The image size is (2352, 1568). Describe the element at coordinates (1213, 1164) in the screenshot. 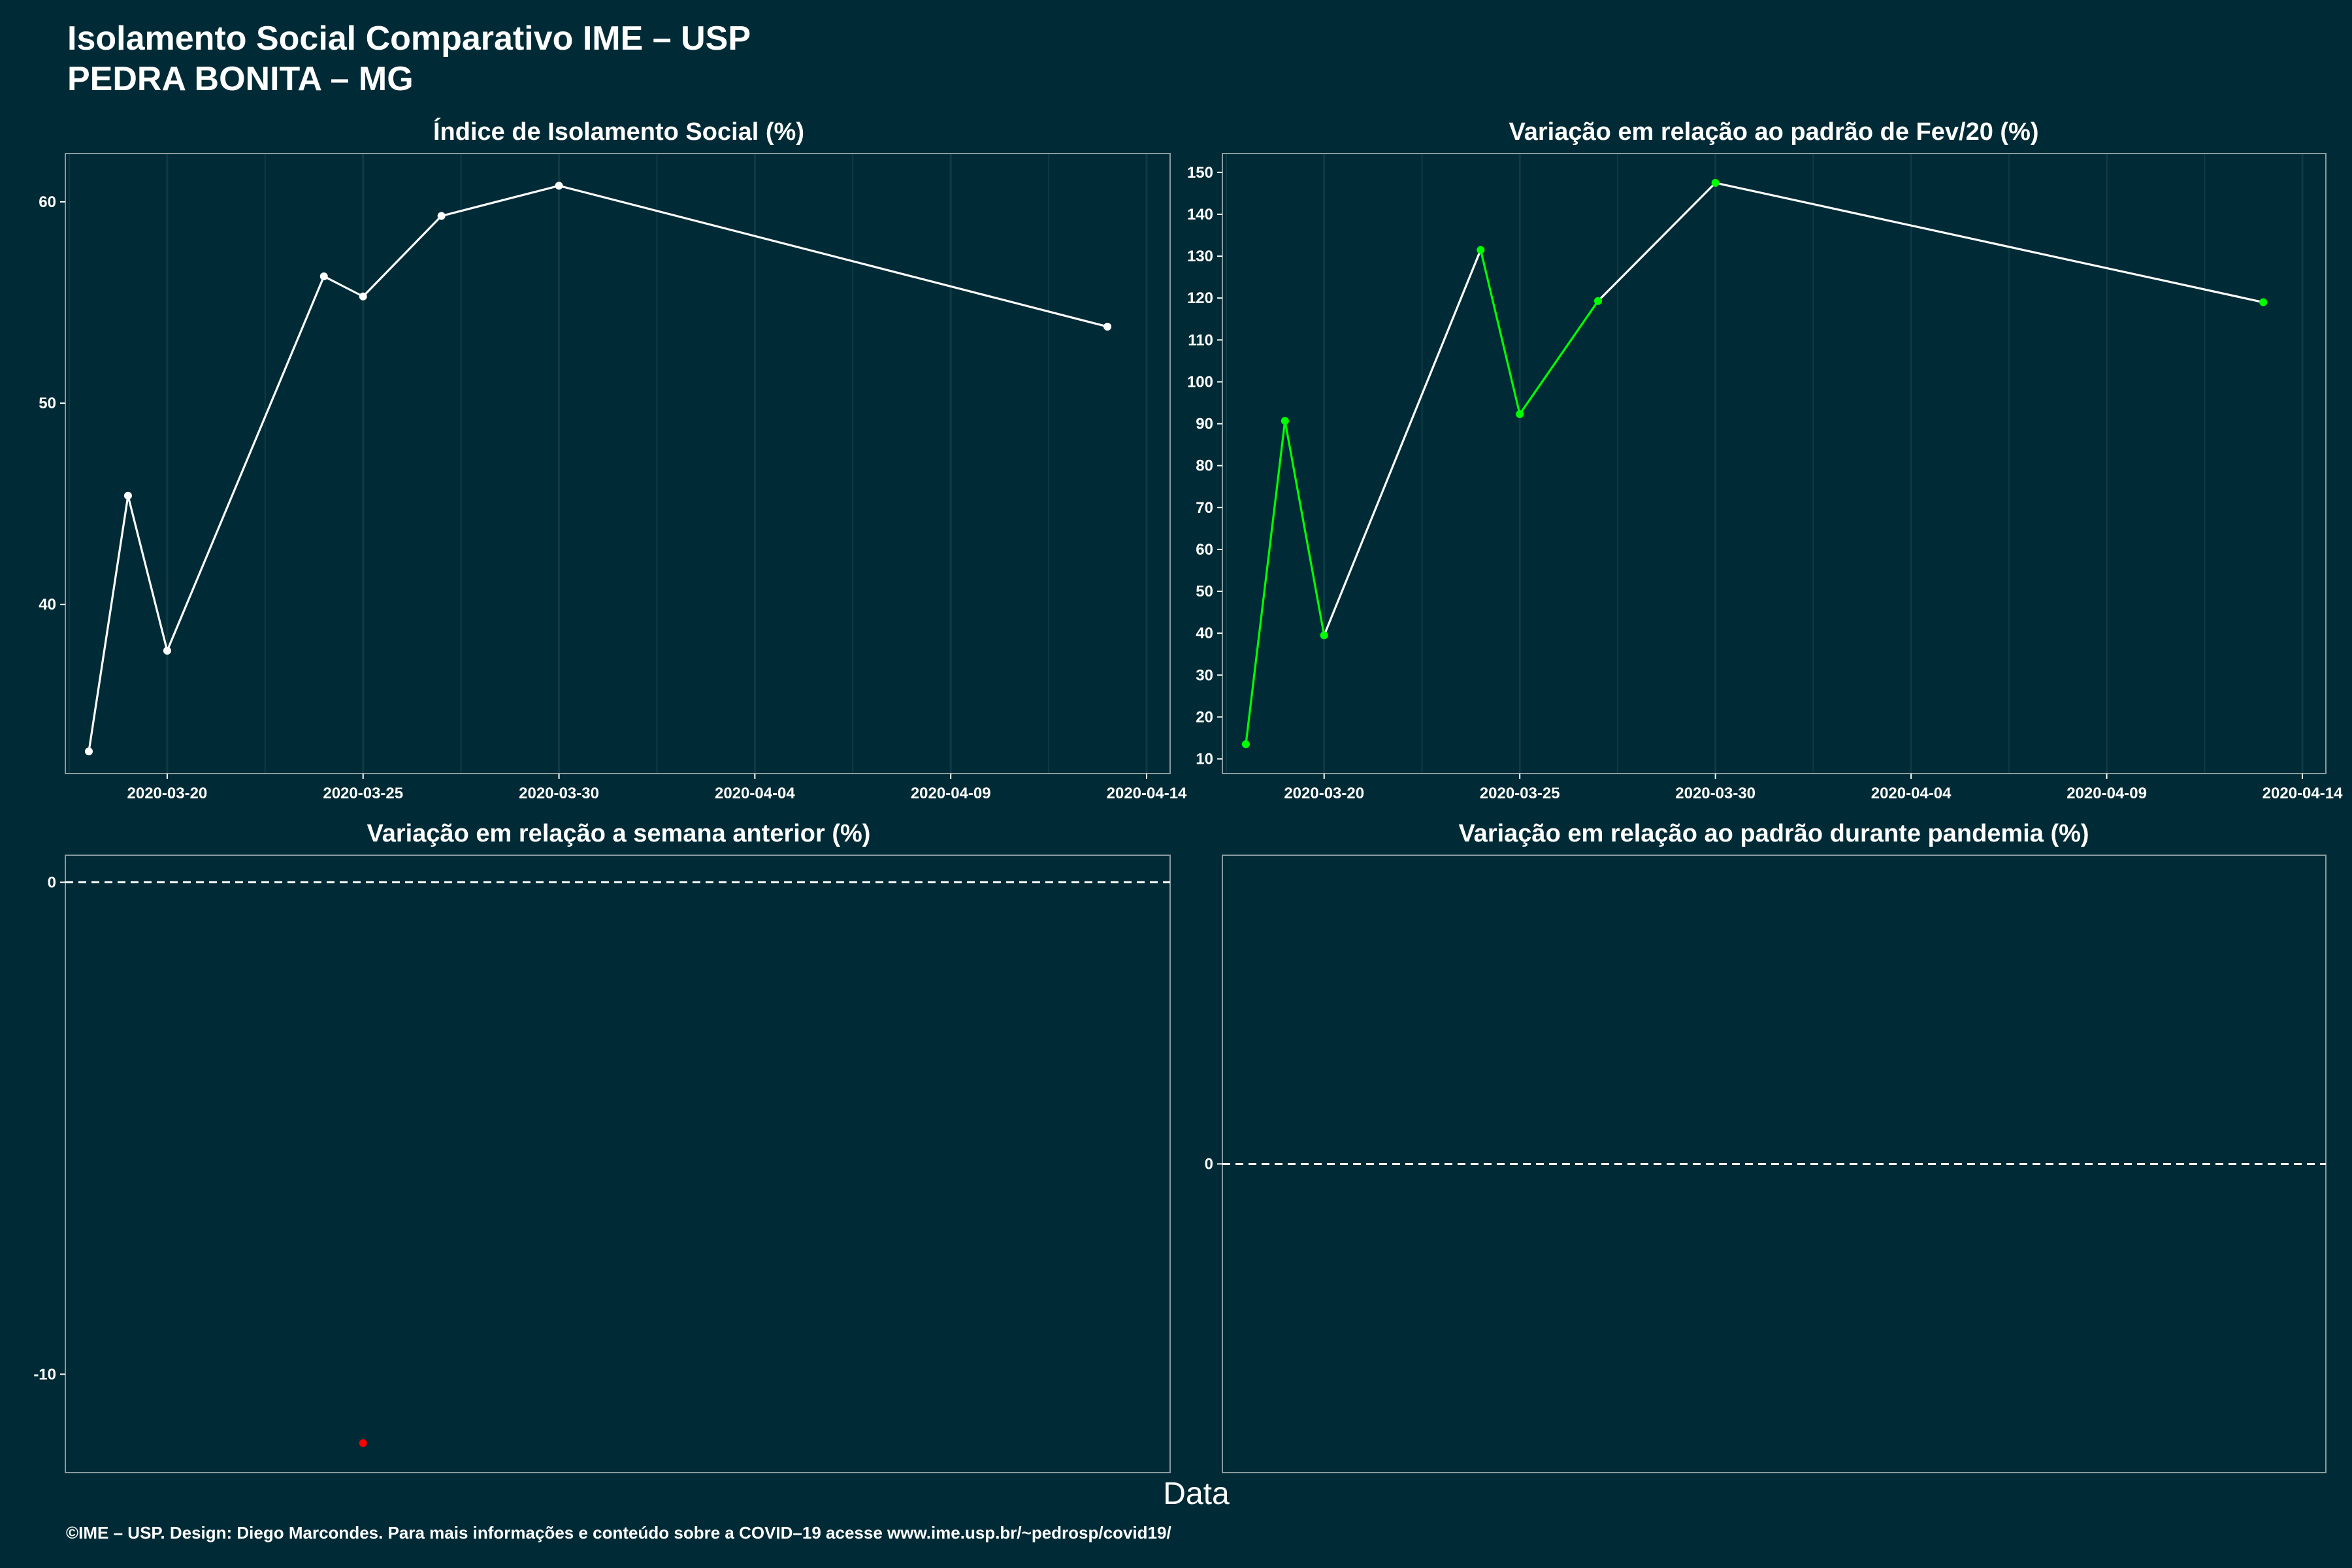

I see `panel4-ticks: 0` at that location.